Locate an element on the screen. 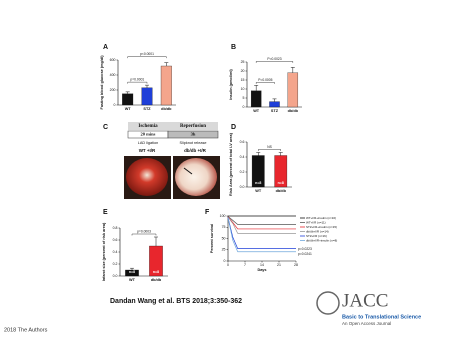 Image resolution: width=450 pixels, height=338 pixels. image-label: WT +I/R is located at coordinates (147, 150).